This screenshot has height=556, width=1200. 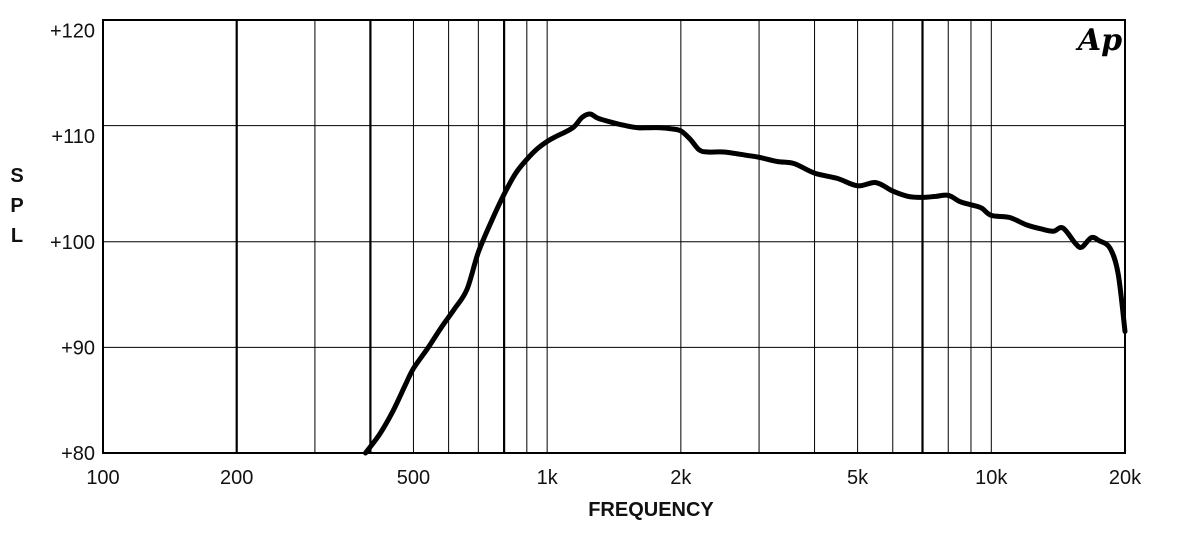 What do you see at coordinates (72, 32) in the screenshot?
I see `y-tick-label: +120` at bounding box center [72, 32].